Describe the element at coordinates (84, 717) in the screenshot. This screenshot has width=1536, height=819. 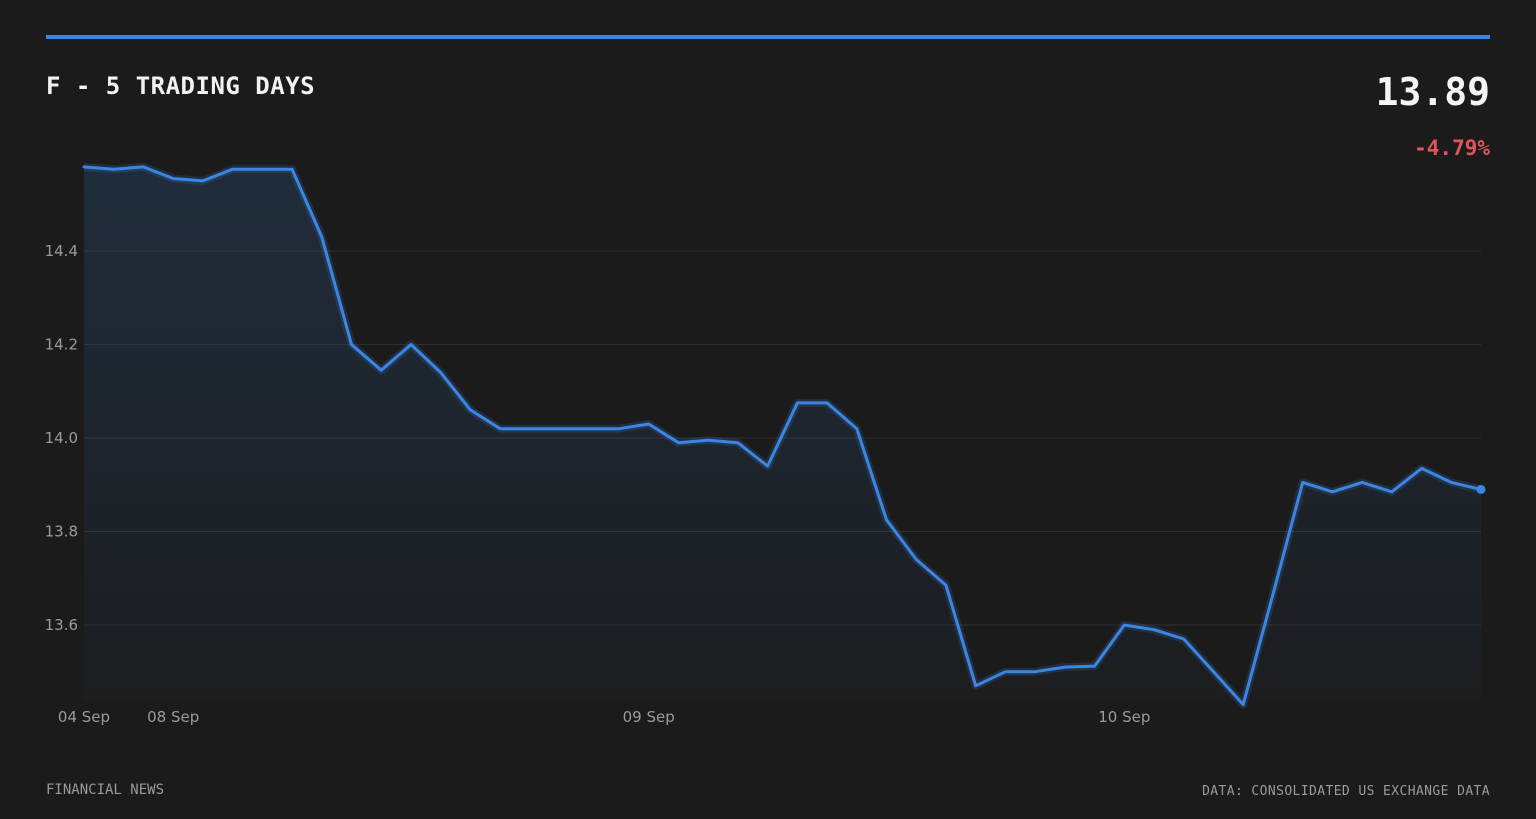
I see `x-tick-label: 04 Sep` at that location.